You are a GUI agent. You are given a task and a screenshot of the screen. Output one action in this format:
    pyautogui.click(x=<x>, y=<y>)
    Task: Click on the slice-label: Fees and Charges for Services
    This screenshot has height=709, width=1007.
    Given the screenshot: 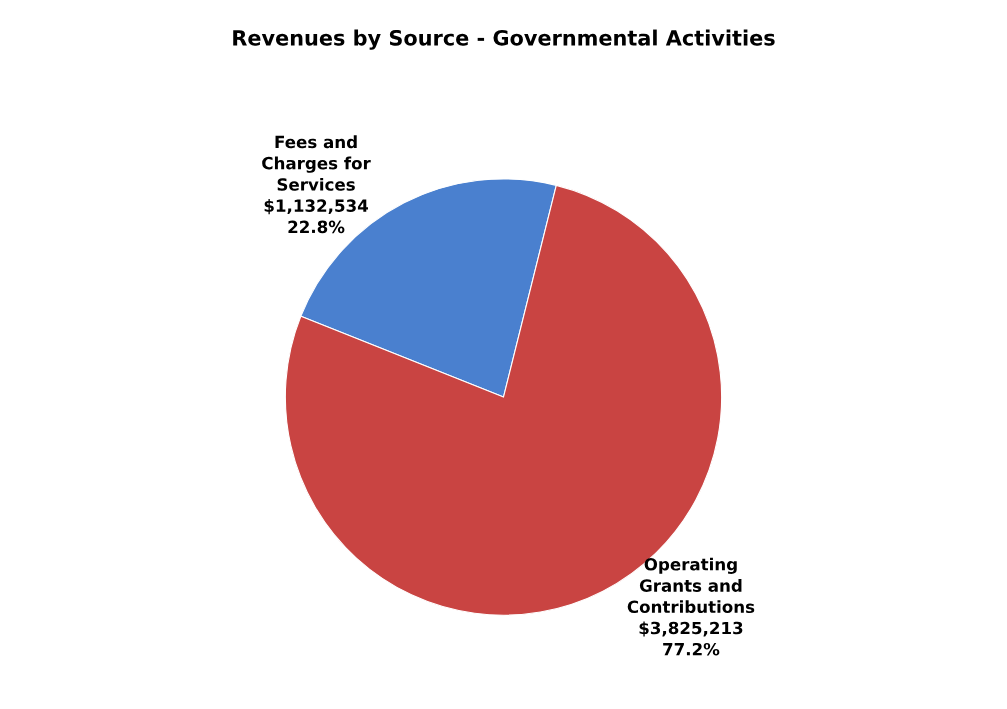 What is the action you would take?
    pyautogui.click(x=316, y=163)
    